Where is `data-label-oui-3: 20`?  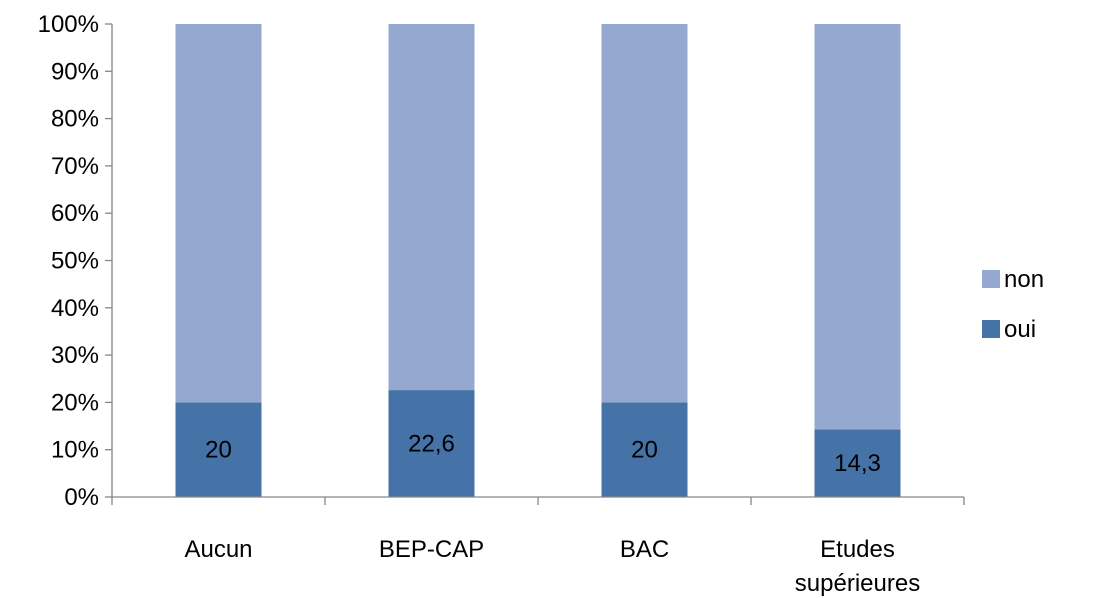
data-label-oui-3: 20 is located at coordinates (644, 450).